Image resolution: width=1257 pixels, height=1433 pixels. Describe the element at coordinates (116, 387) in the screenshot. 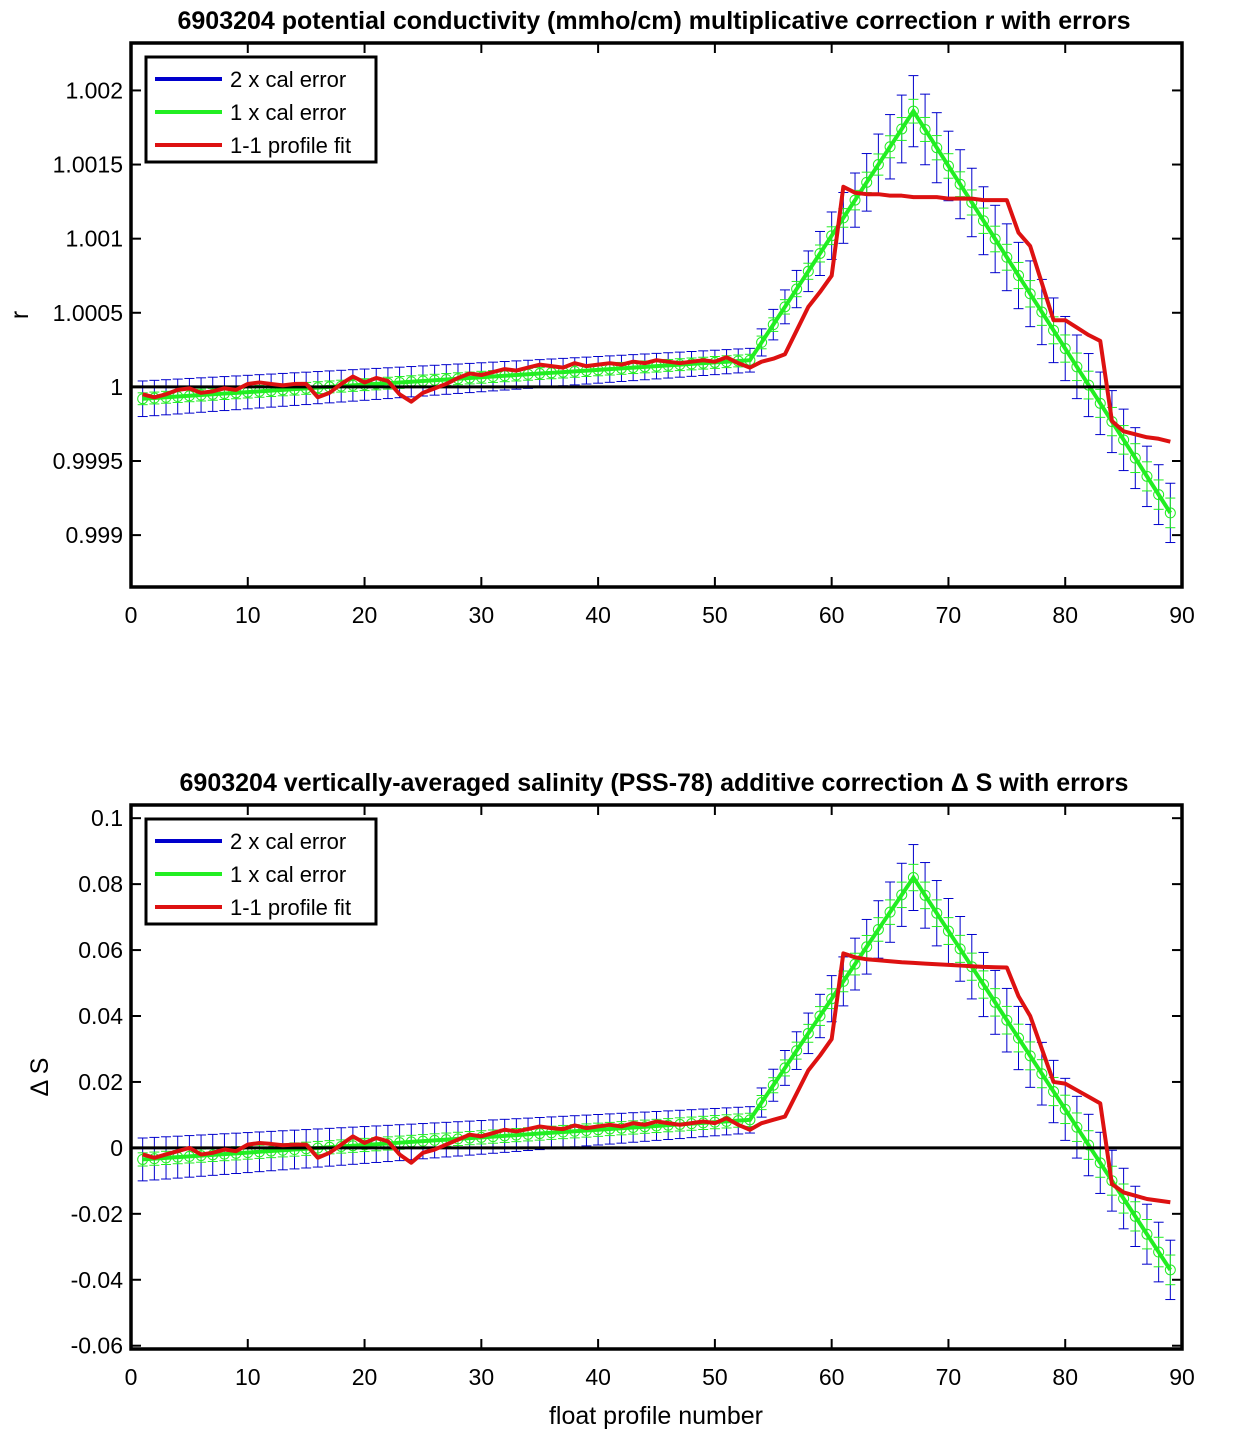

I see `y-tick-label: 1` at that location.